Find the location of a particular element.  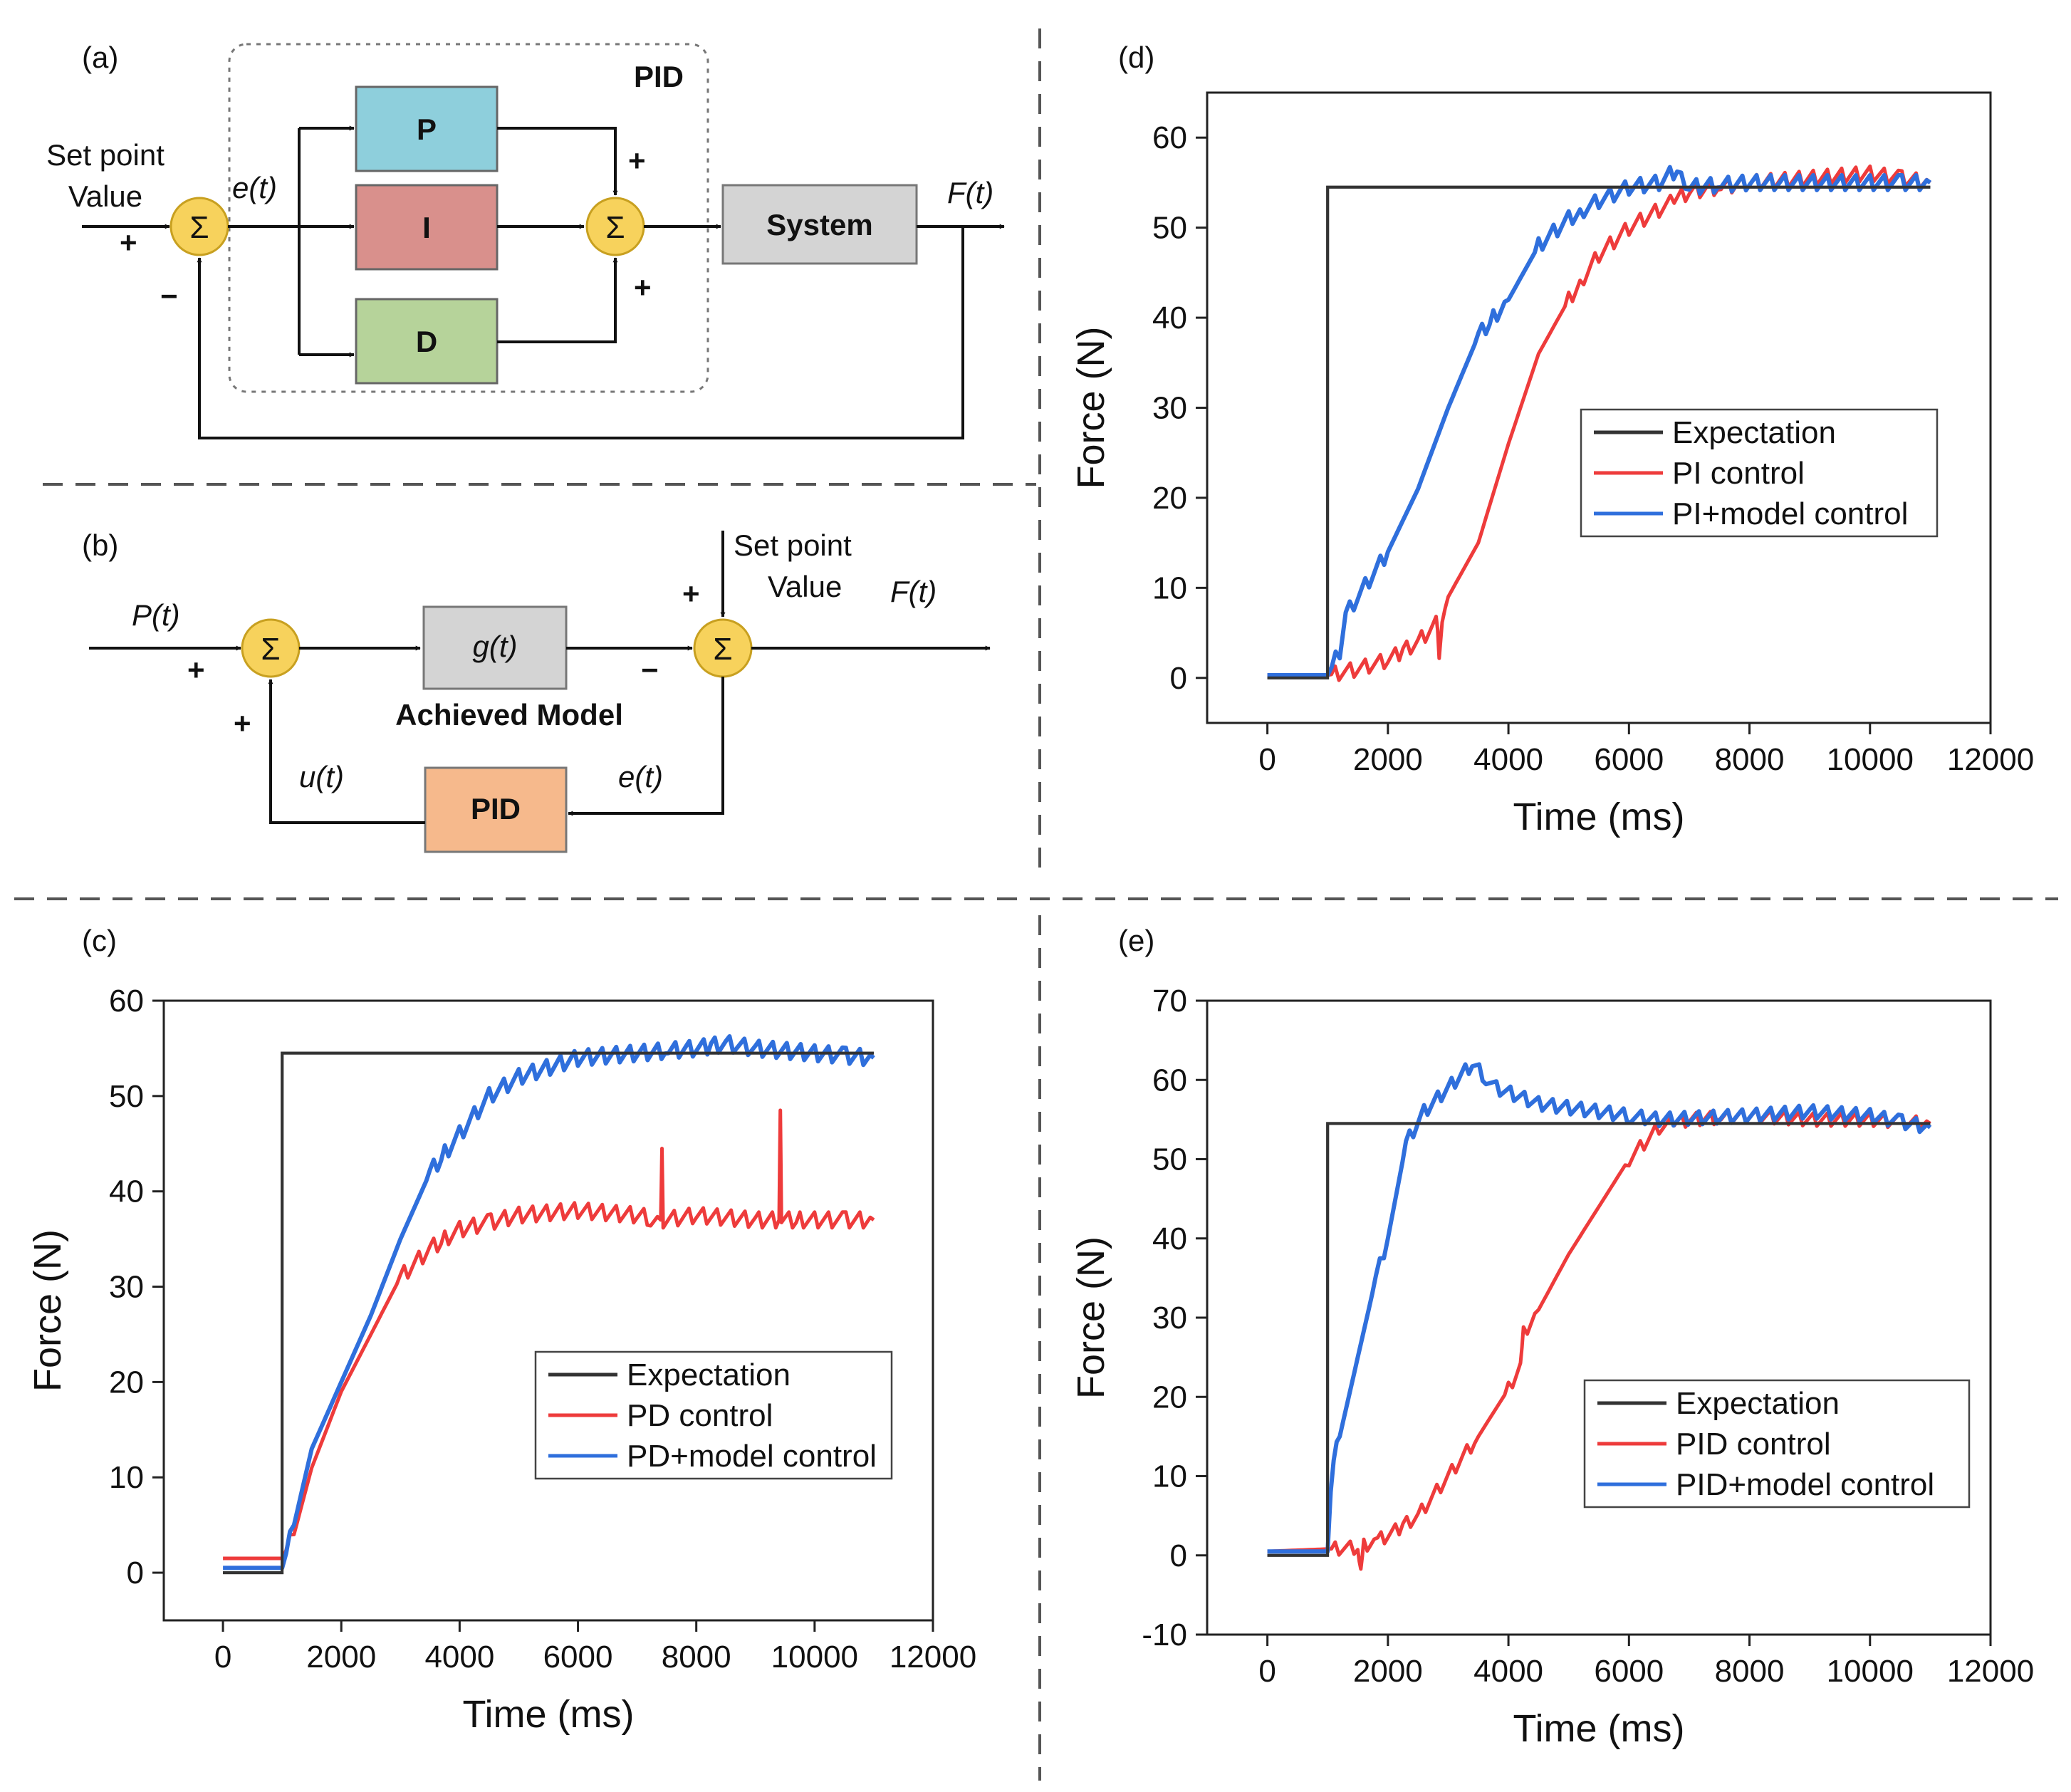

error-label-b: e(t) is located at coordinates (641, 776).